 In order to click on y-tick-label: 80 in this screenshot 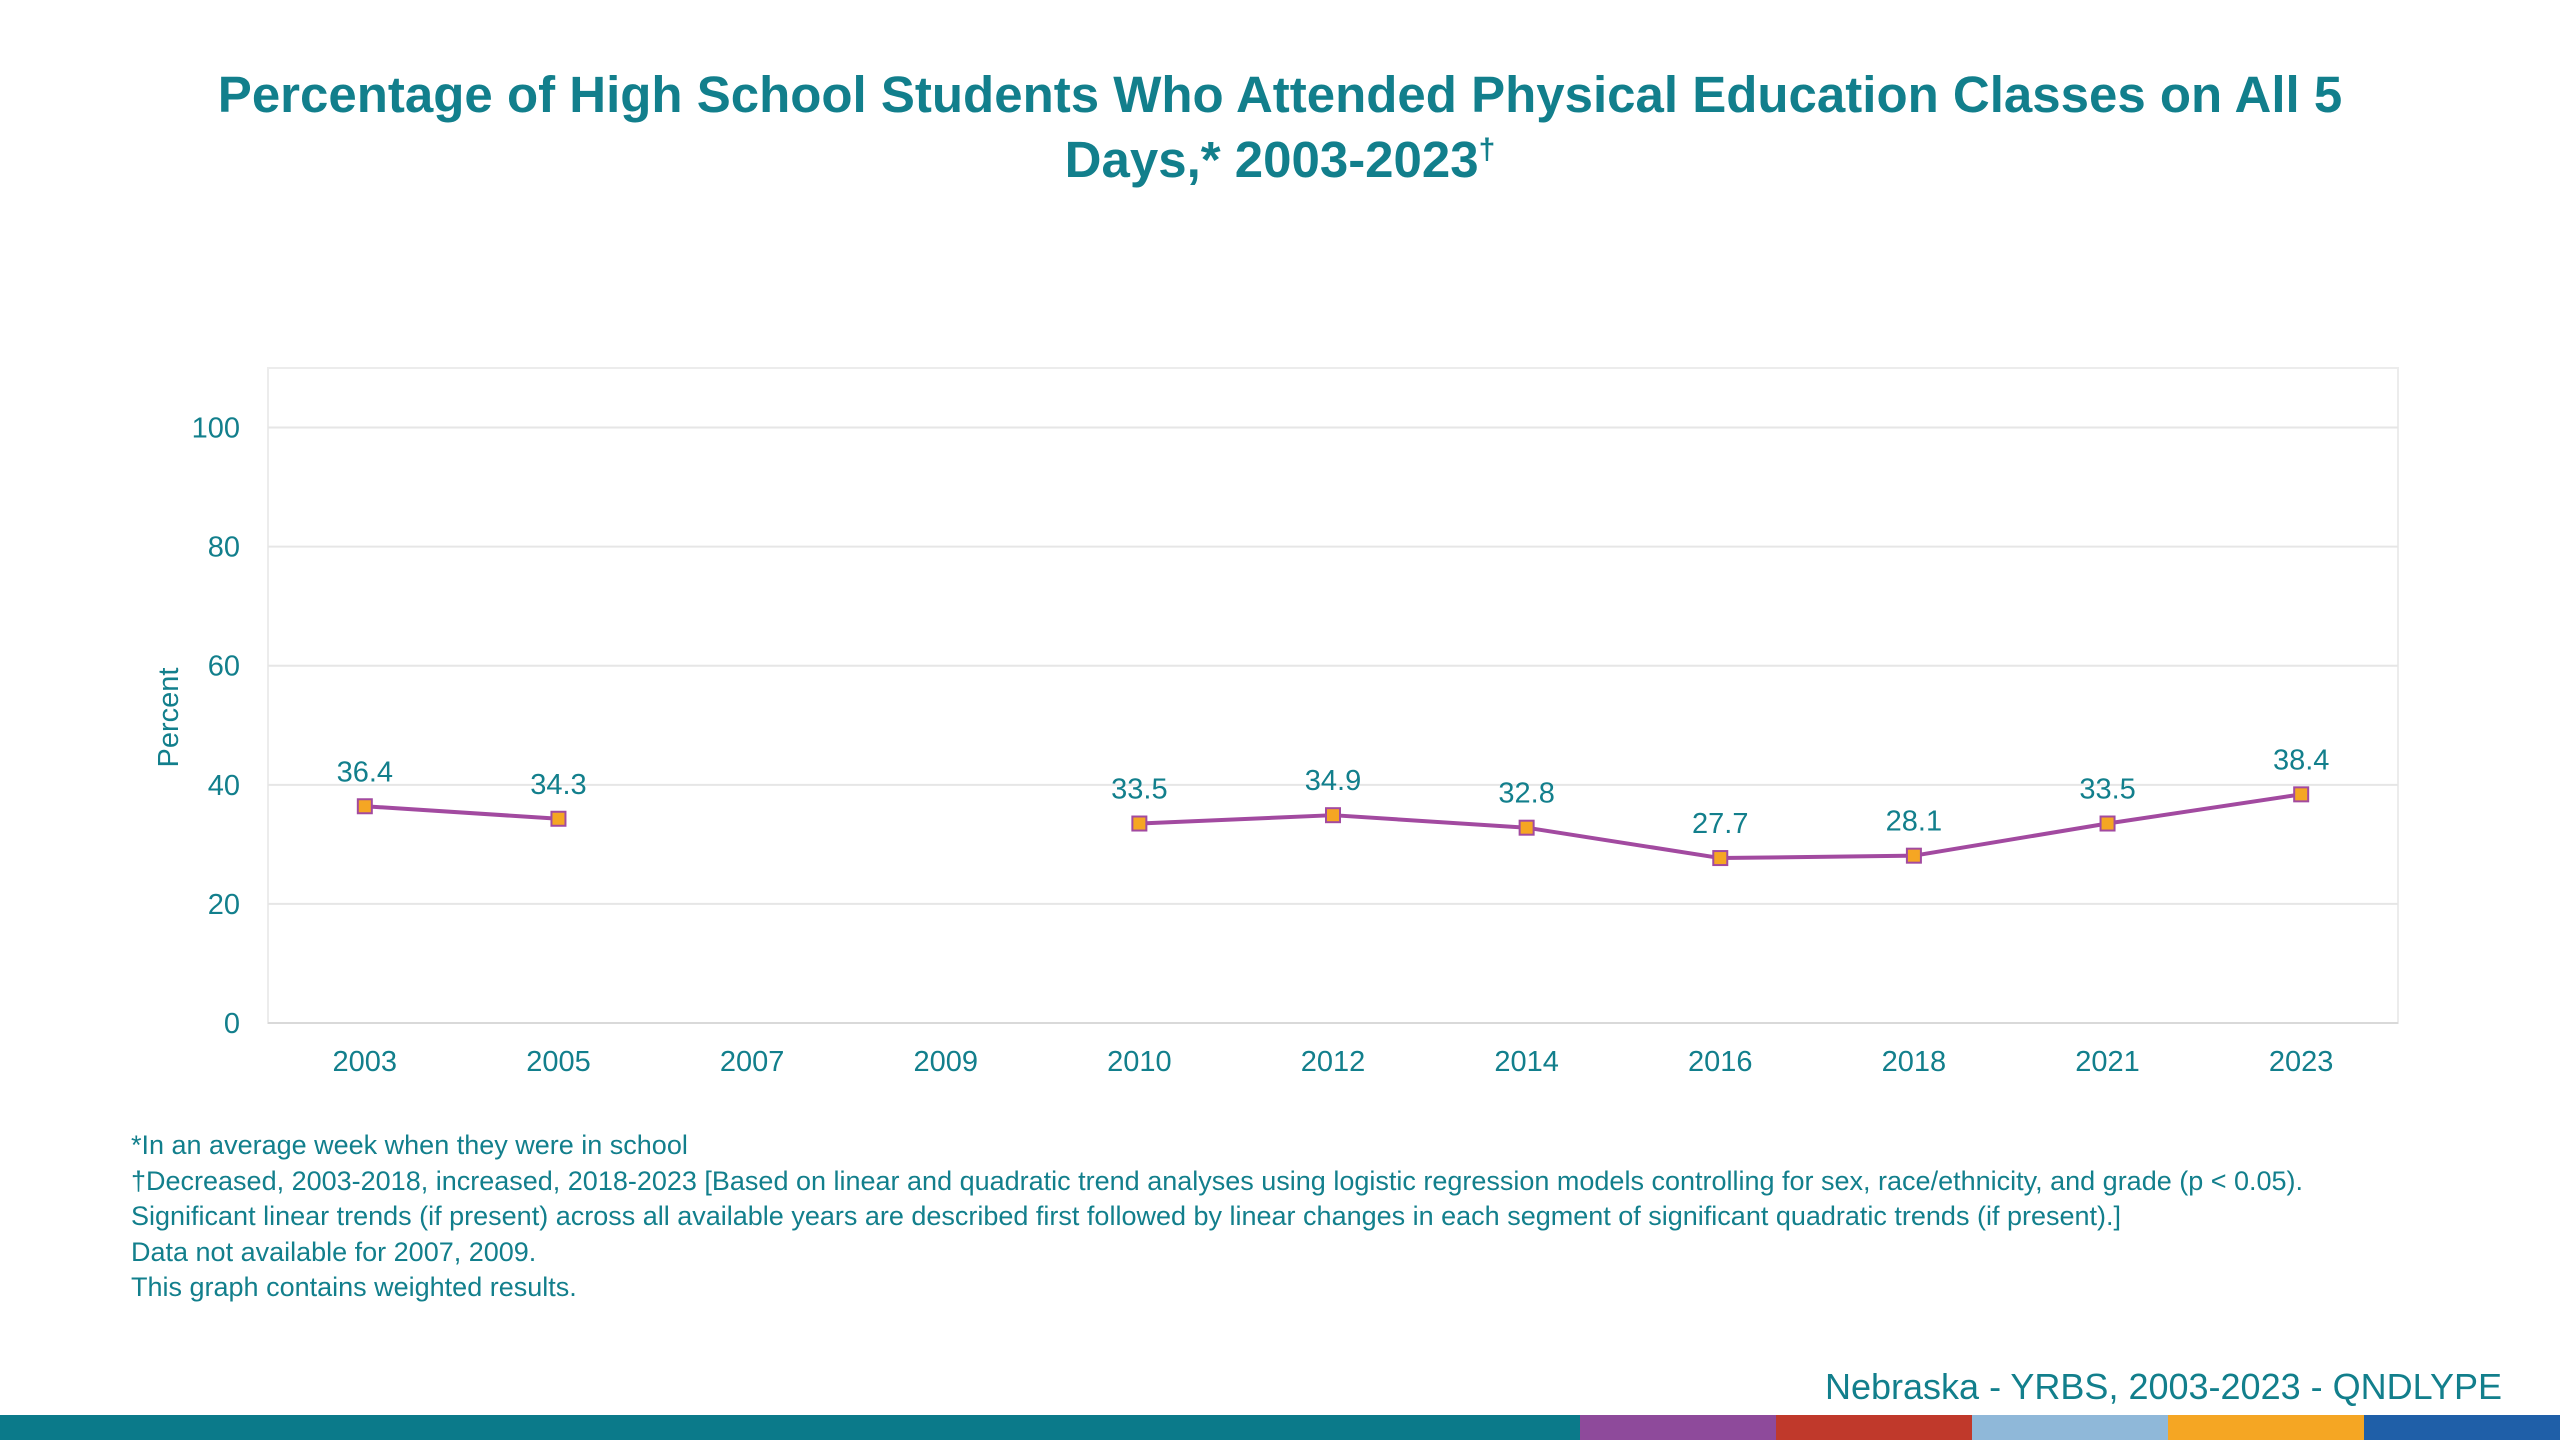, I will do `click(224, 548)`.